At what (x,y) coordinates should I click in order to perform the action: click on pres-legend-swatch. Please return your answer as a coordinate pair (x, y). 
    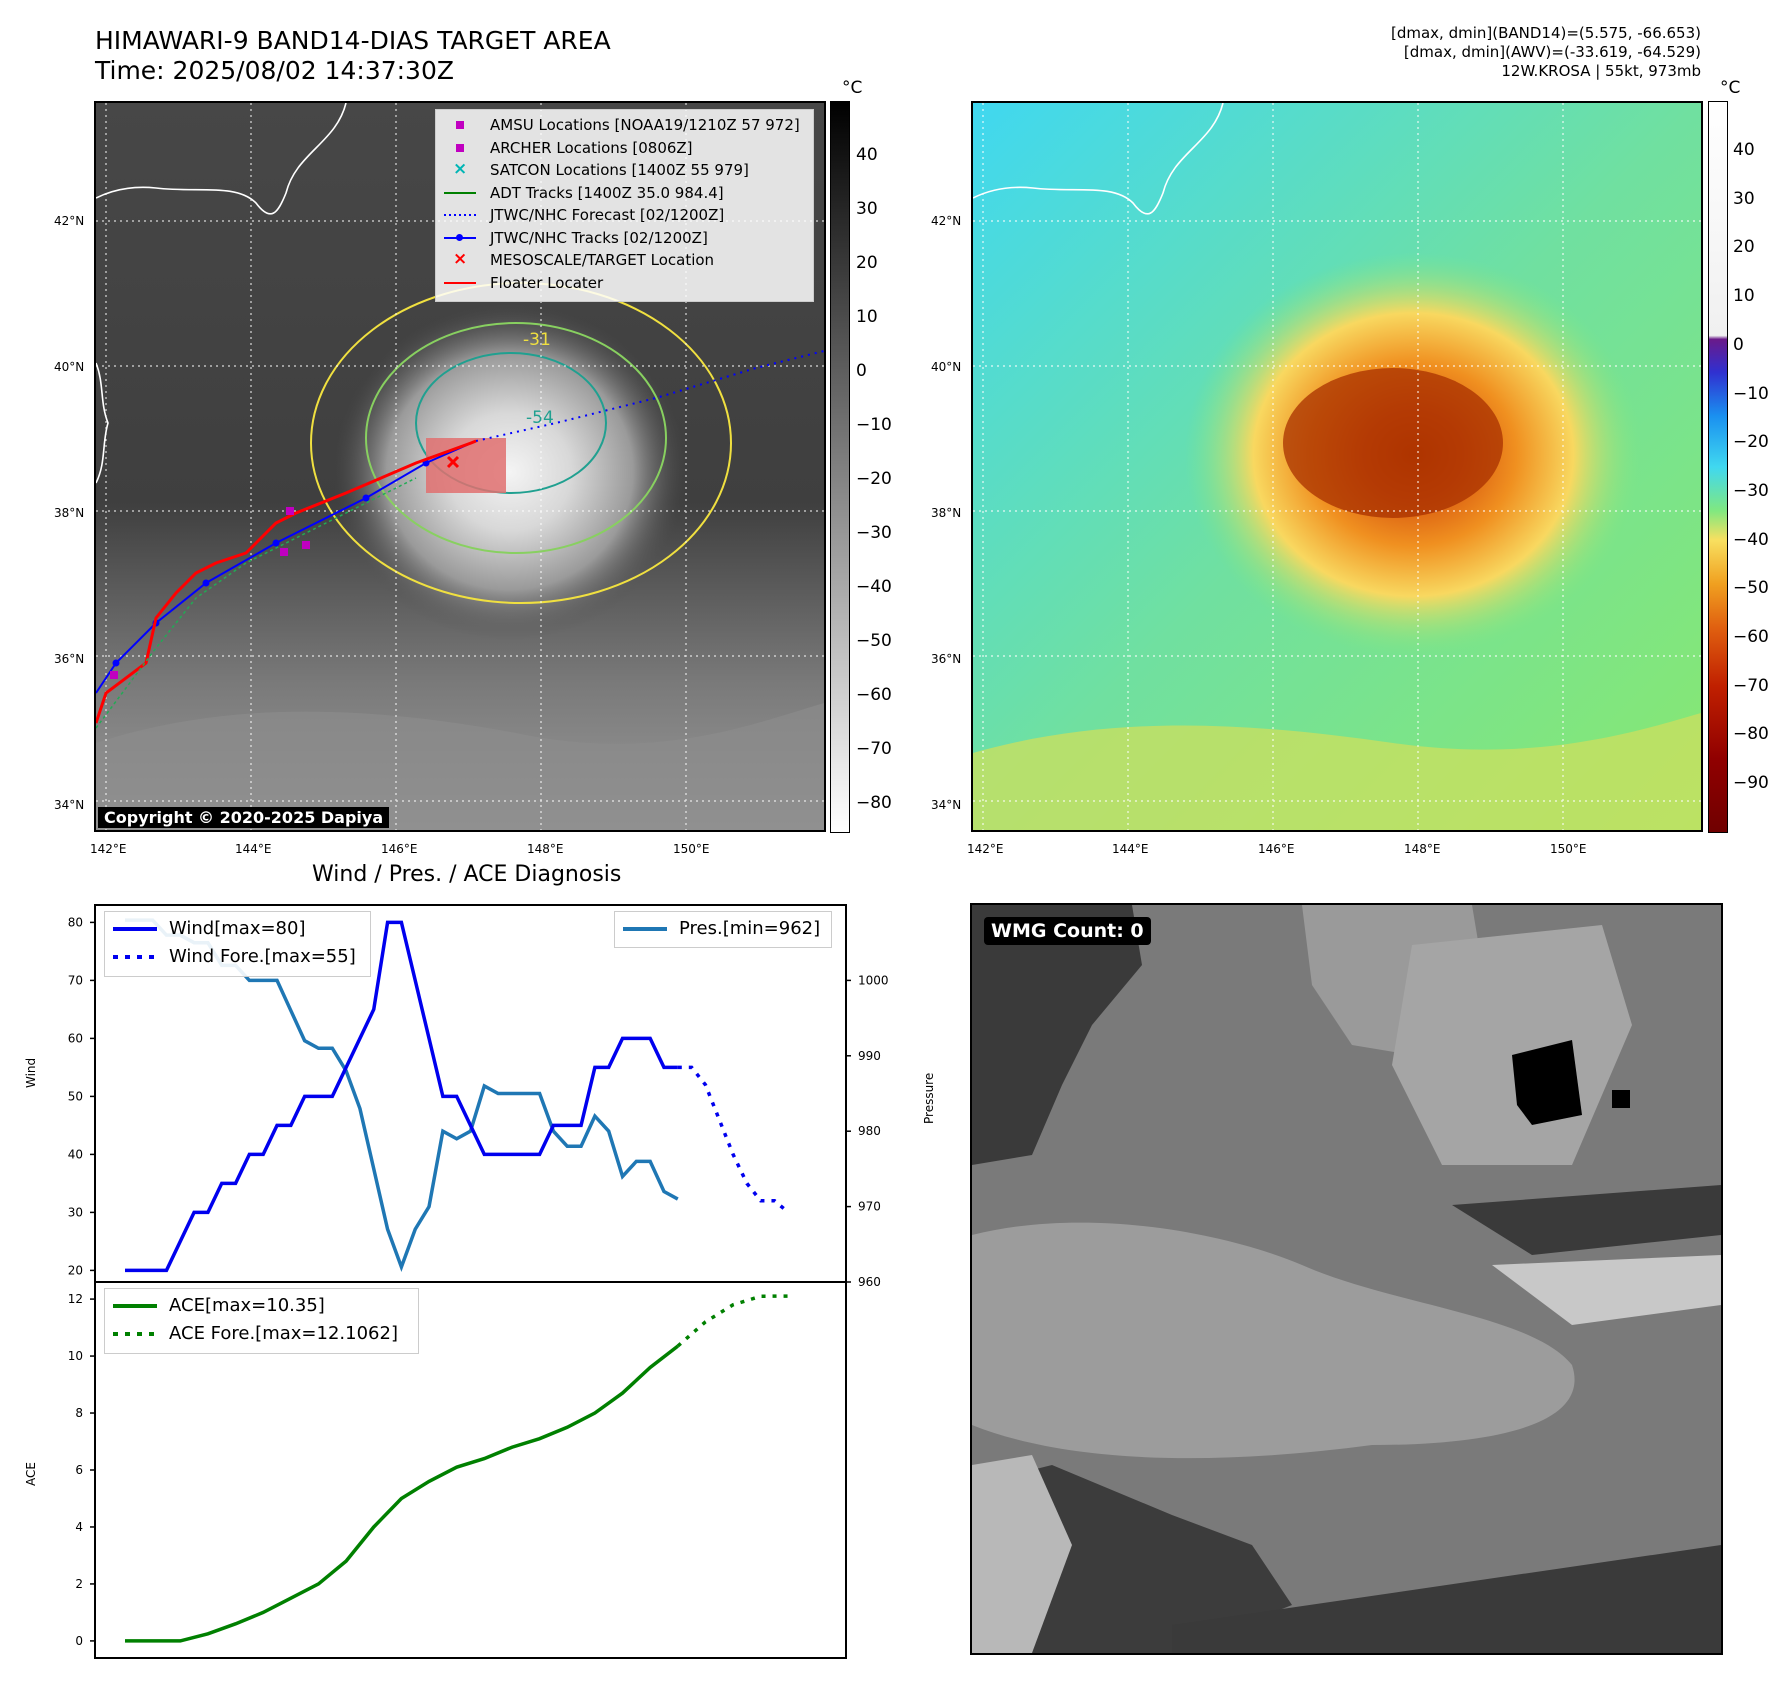
    Looking at the image, I should click on (645, 929).